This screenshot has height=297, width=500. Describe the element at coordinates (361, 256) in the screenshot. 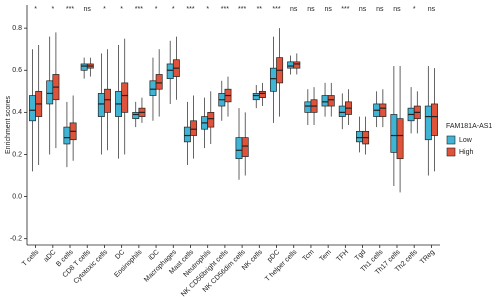

I see `x-tick-label: Tgd` at that location.